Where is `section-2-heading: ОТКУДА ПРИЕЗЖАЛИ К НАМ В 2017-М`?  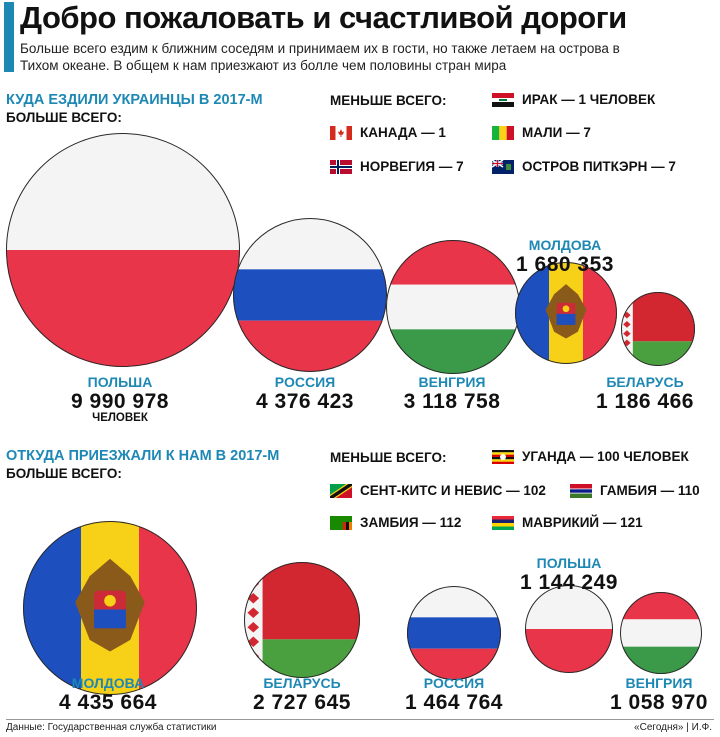 section-2-heading: ОТКУДА ПРИЕЗЖАЛИ К НАМ В 2017-М is located at coordinates (143, 456).